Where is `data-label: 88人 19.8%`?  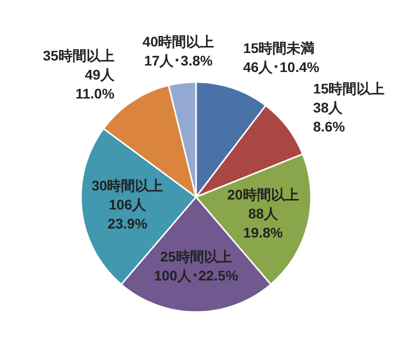
data-label: 88人 19.8% is located at coordinates (263, 222).